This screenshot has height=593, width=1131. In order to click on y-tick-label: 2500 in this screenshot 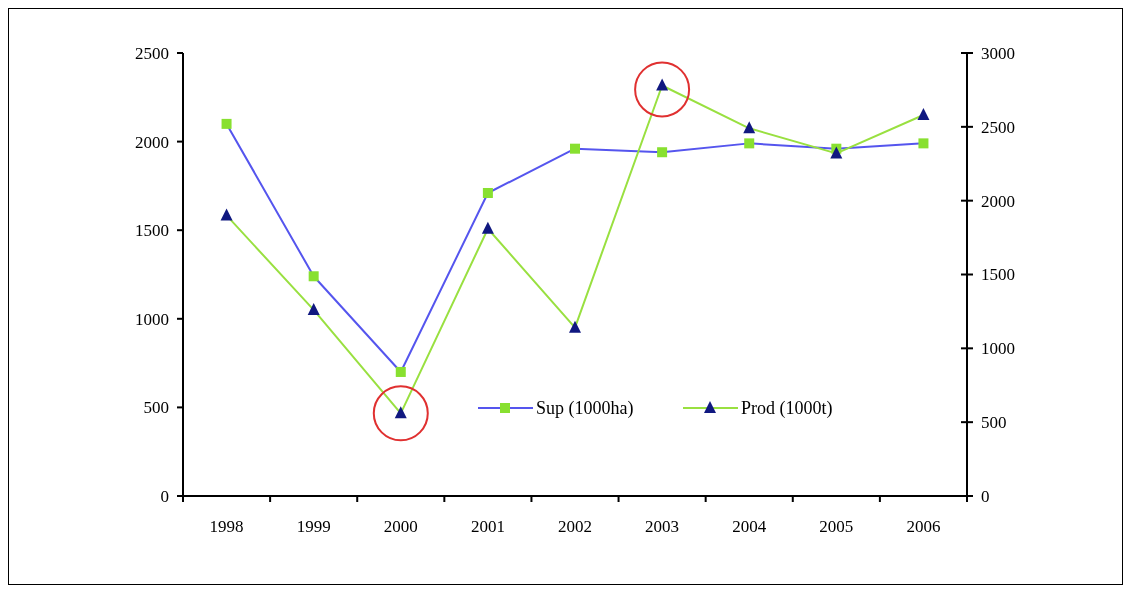, I will do `click(152, 53)`.